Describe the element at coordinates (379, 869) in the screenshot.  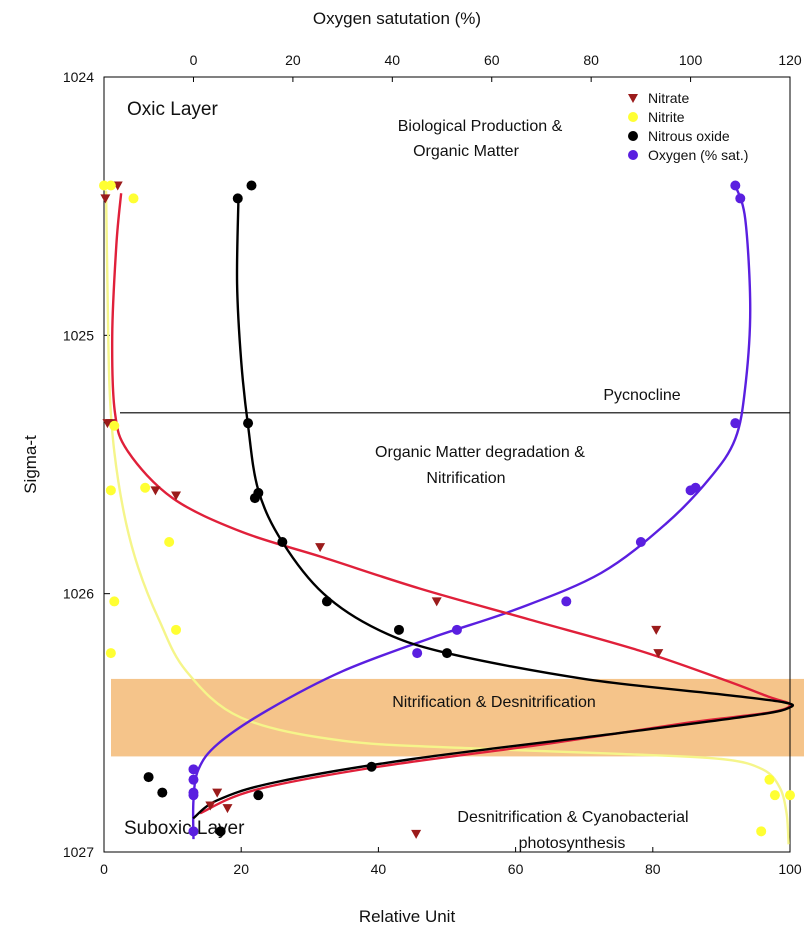
I see `x-bottom-tick-label: 40` at that location.